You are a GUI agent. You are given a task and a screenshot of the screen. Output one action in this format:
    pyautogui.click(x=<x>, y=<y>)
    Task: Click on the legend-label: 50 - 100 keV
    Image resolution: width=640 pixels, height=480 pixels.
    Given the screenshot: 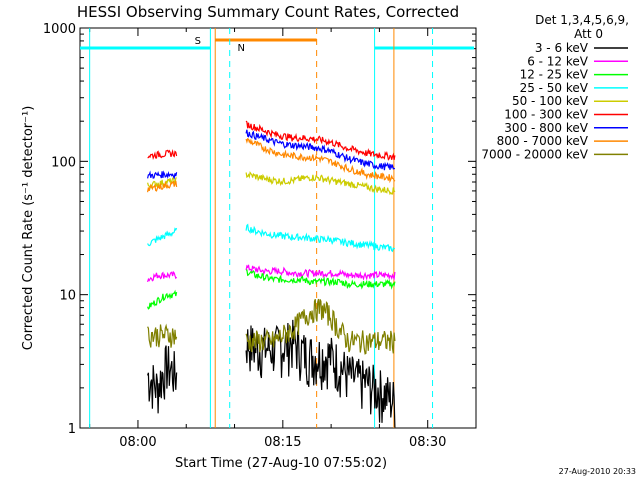 What is the action you would take?
    pyautogui.click(x=550, y=101)
    